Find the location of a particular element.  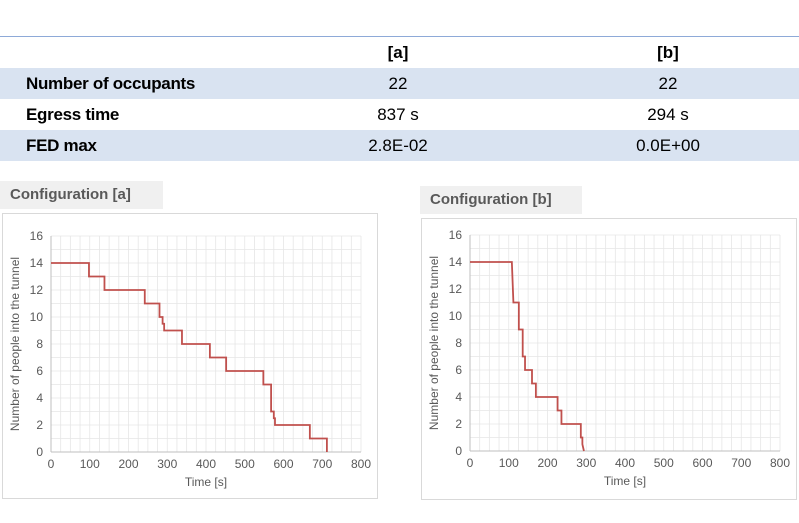

row-label: FED max is located at coordinates (61, 145).